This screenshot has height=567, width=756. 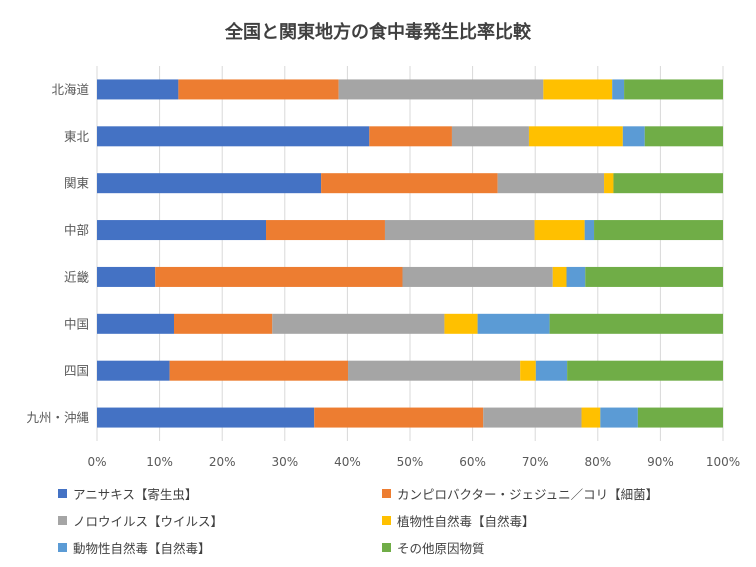 What do you see at coordinates (76, 230) in the screenshot?
I see `category-label: 中部` at bounding box center [76, 230].